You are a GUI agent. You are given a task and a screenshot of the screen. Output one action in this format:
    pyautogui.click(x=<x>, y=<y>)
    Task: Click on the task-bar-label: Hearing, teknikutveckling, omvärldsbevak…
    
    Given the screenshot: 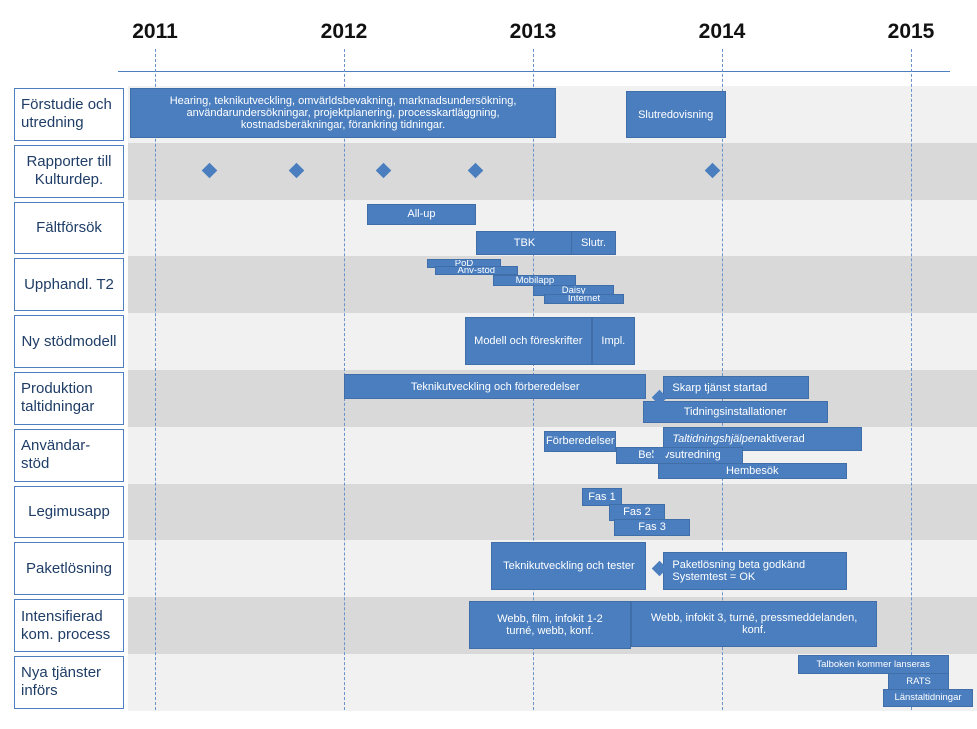 What is the action you would take?
    pyautogui.click(x=343, y=113)
    